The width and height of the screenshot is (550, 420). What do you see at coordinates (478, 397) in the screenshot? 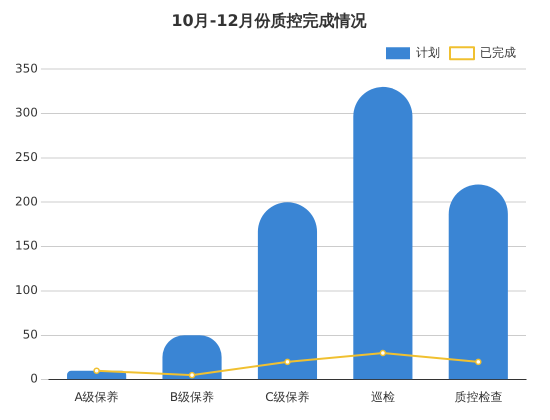
I see `x-tick-label: 质控检查` at bounding box center [478, 397].